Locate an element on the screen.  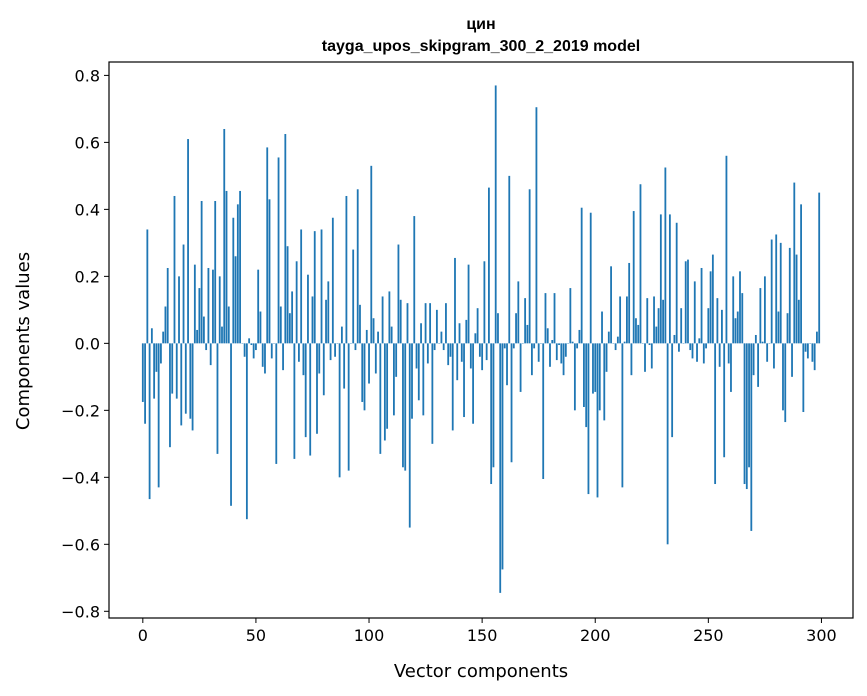
y-tick-label: −0.8 is located at coordinates (80, 611).